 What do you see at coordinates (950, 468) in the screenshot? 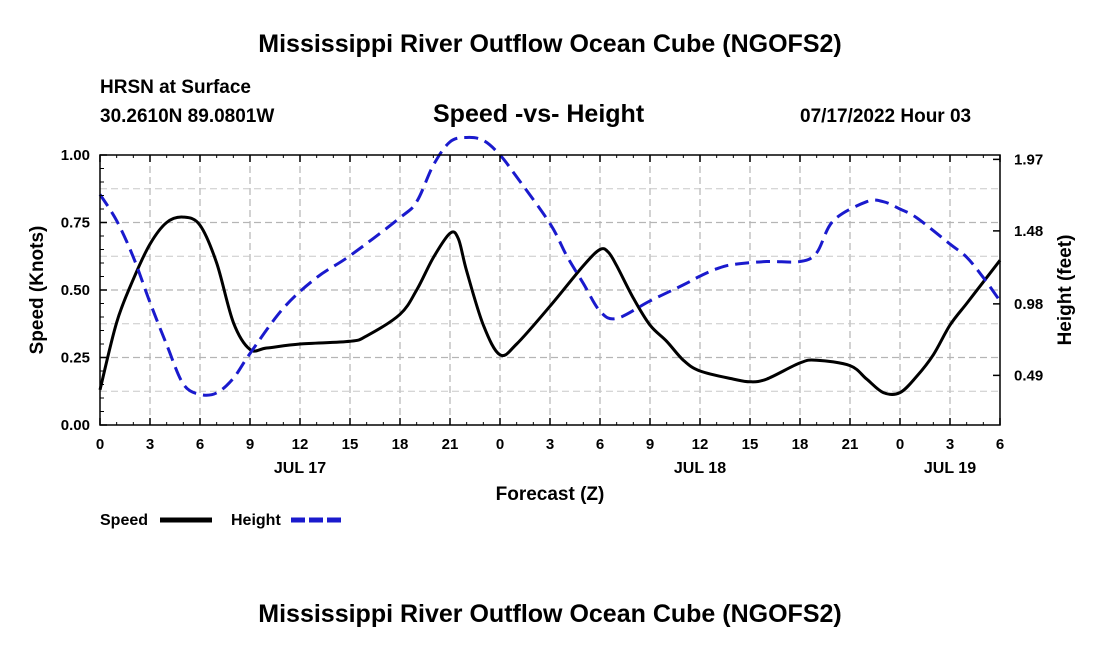
I see `day-label: JUL 19` at bounding box center [950, 468].